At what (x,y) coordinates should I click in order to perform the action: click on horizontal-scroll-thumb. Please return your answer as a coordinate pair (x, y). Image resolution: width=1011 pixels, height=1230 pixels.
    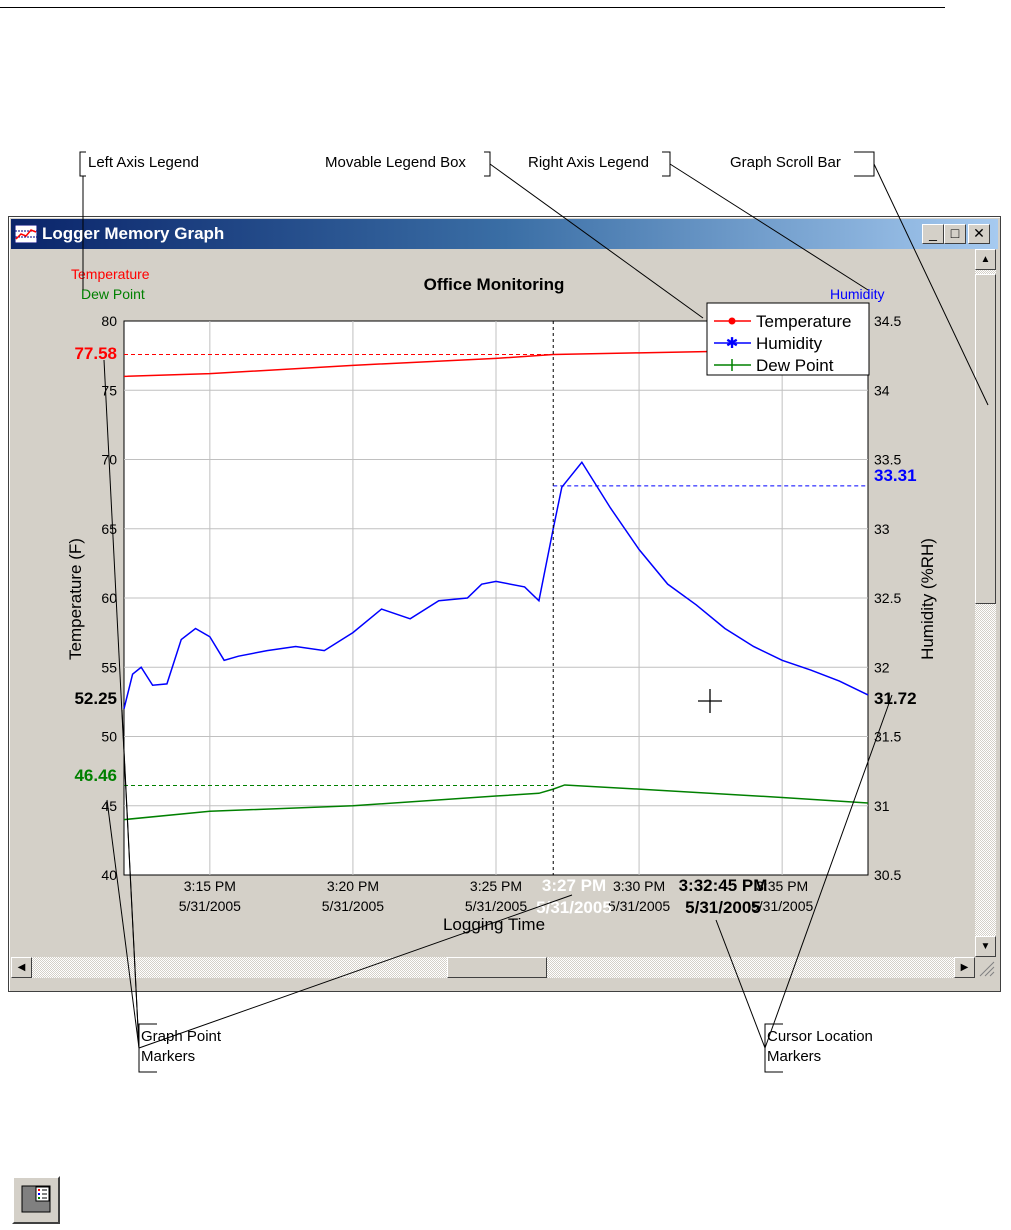
    Looking at the image, I should click on (497, 967).